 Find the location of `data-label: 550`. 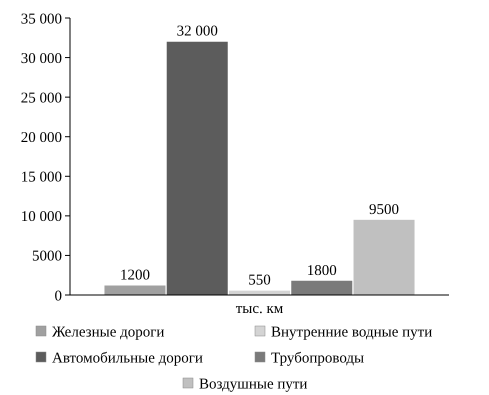

data-label: 550 is located at coordinates (259, 280).